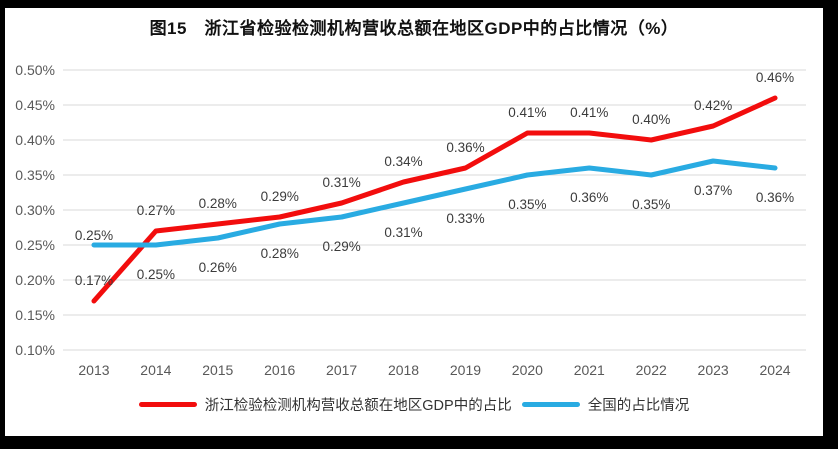 This screenshot has width=838, height=449. Describe the element at coordinates (465, 370) in the screenshot. I see `x-tick-label: 2019` at that location.